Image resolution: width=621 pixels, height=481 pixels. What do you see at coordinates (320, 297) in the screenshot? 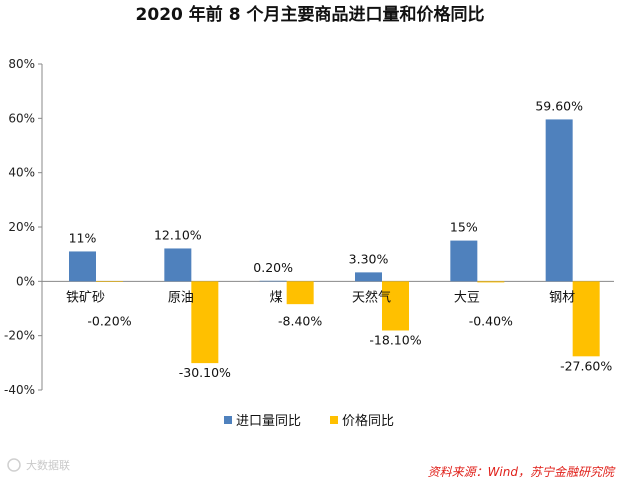
I see `category-labels: 铁矿砂 原油 煤 天然气 大豆 钢材` at bounding box center [320, 297].